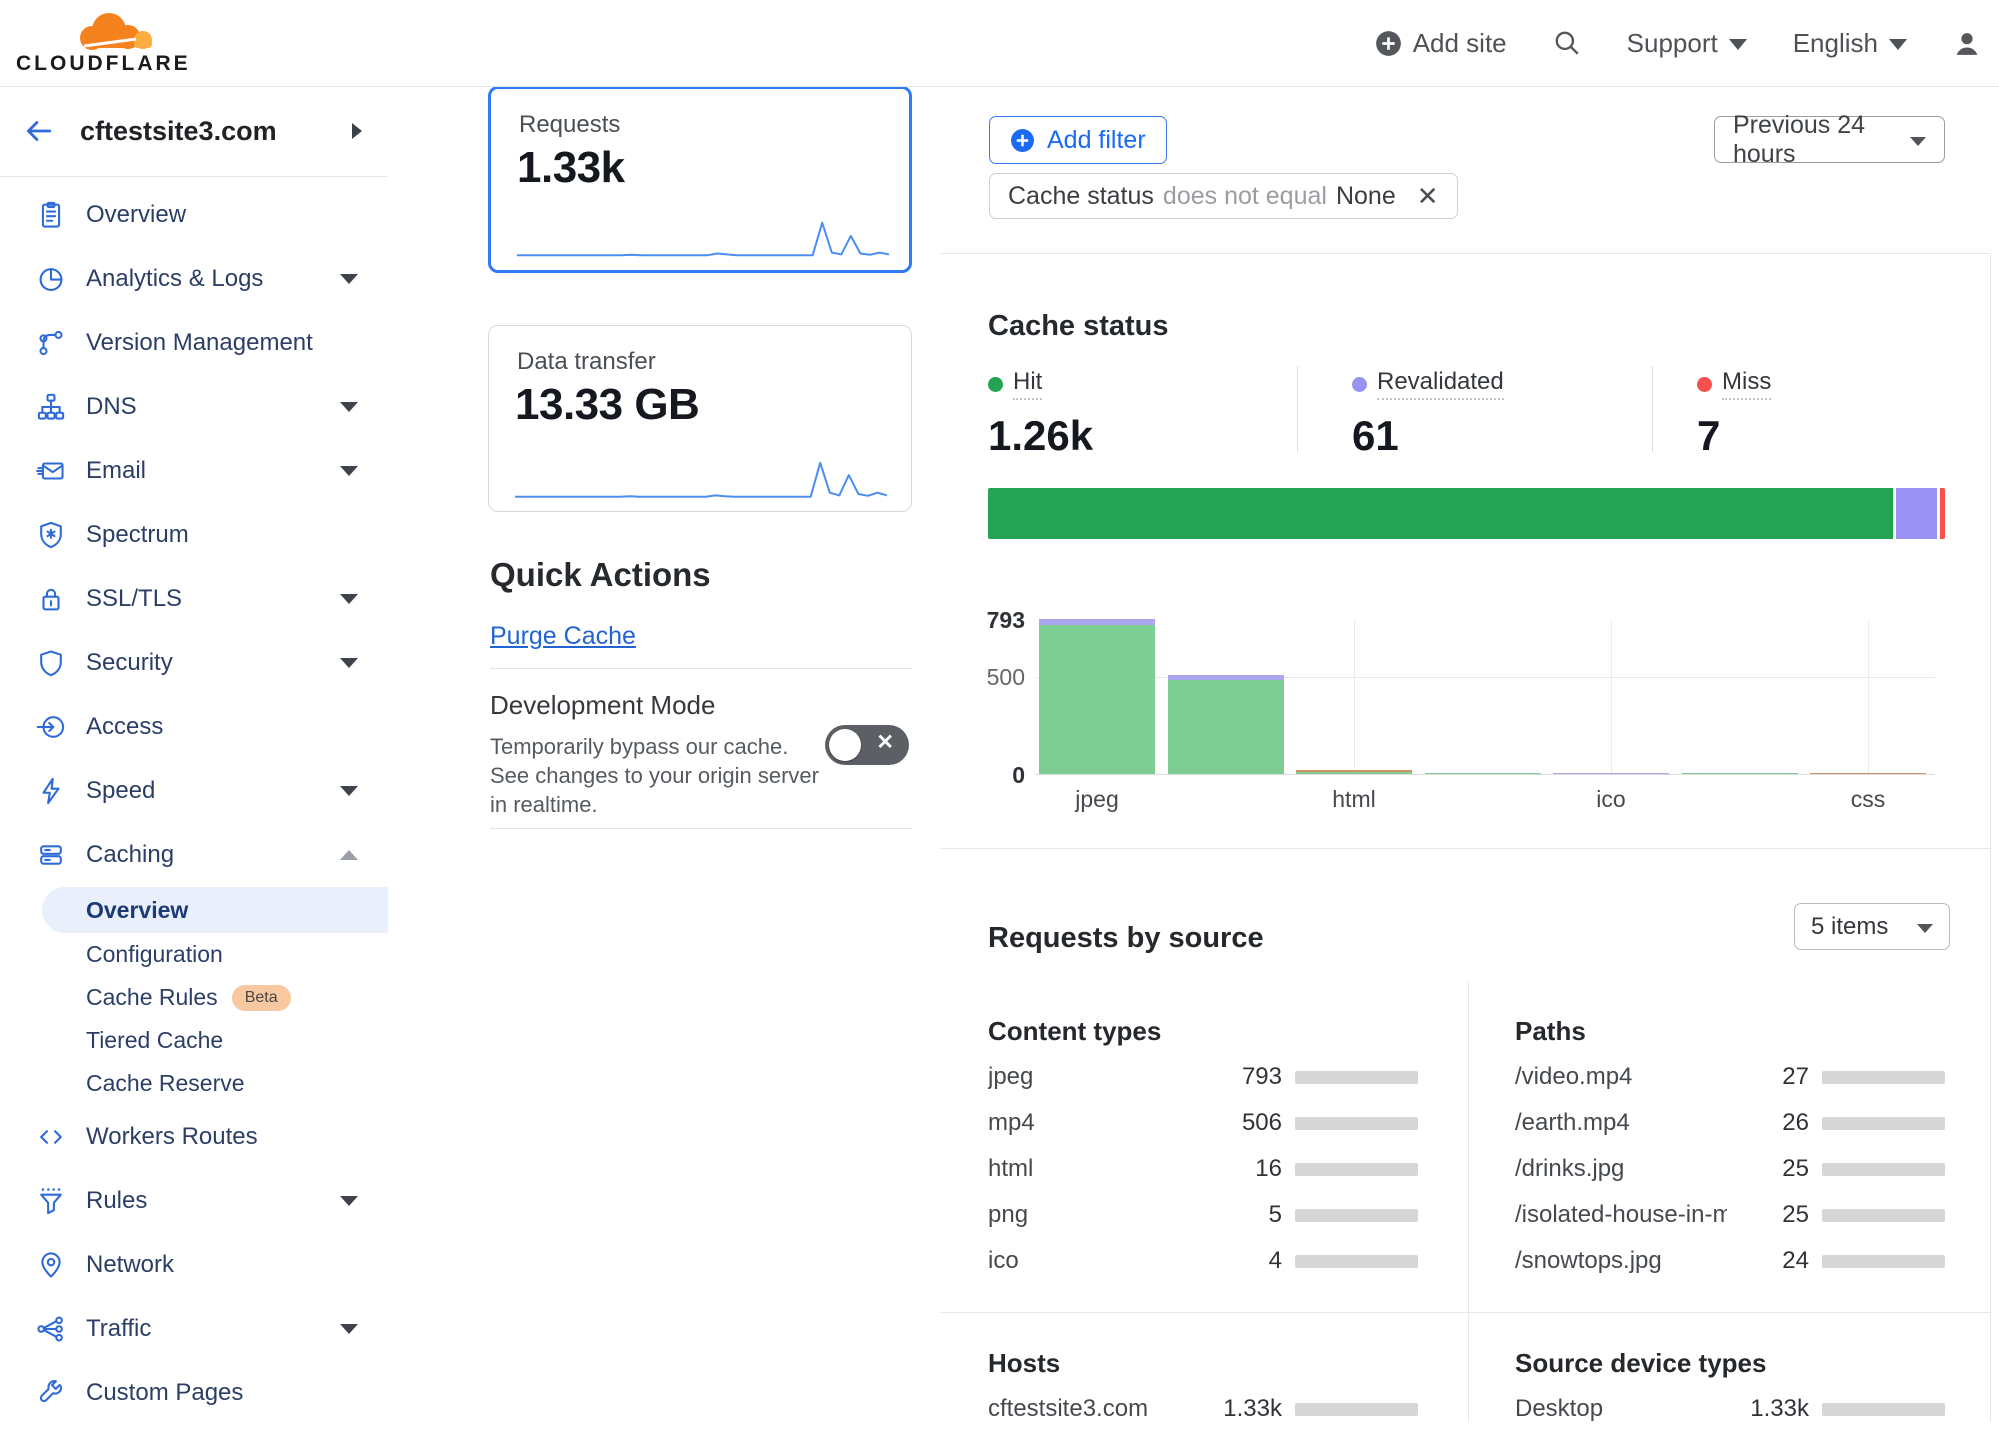  Describe the element at coordinates (1354, 772) in the screenshot. I see `bar-html` at that location.